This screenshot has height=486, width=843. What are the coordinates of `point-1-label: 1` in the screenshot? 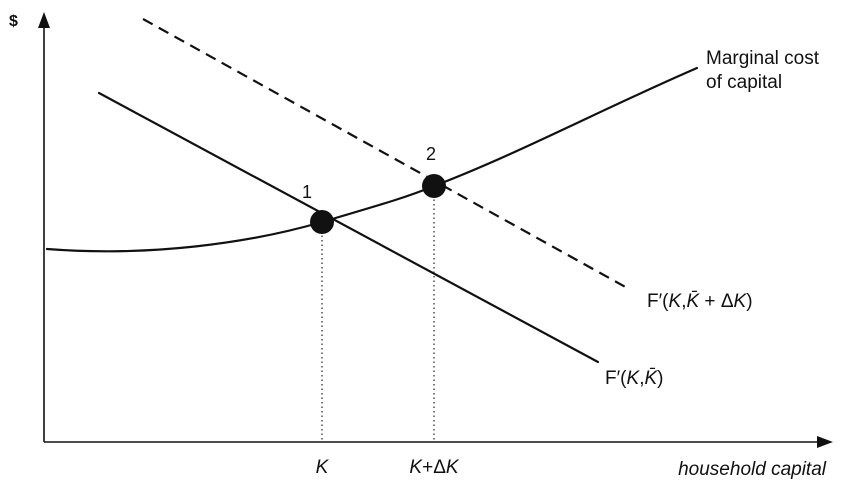 It's located at (307, 192).